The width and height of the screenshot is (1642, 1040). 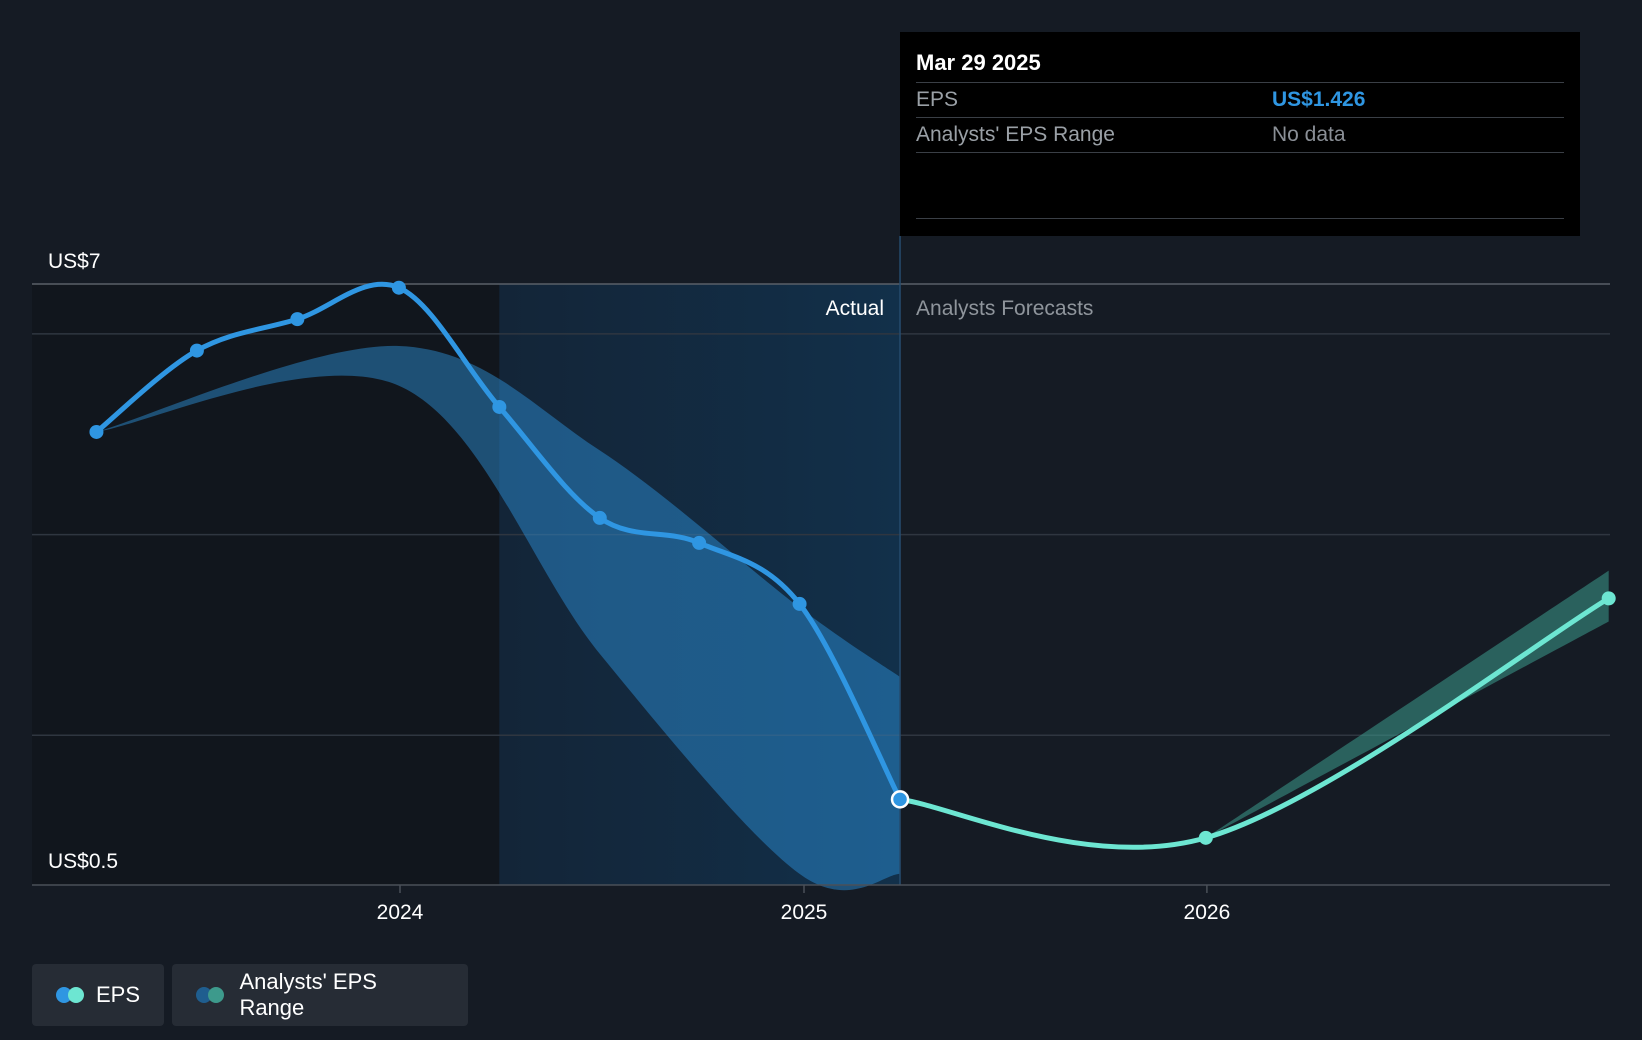 I want to click on eps-forecast-line, so click(x=1254, y=722).